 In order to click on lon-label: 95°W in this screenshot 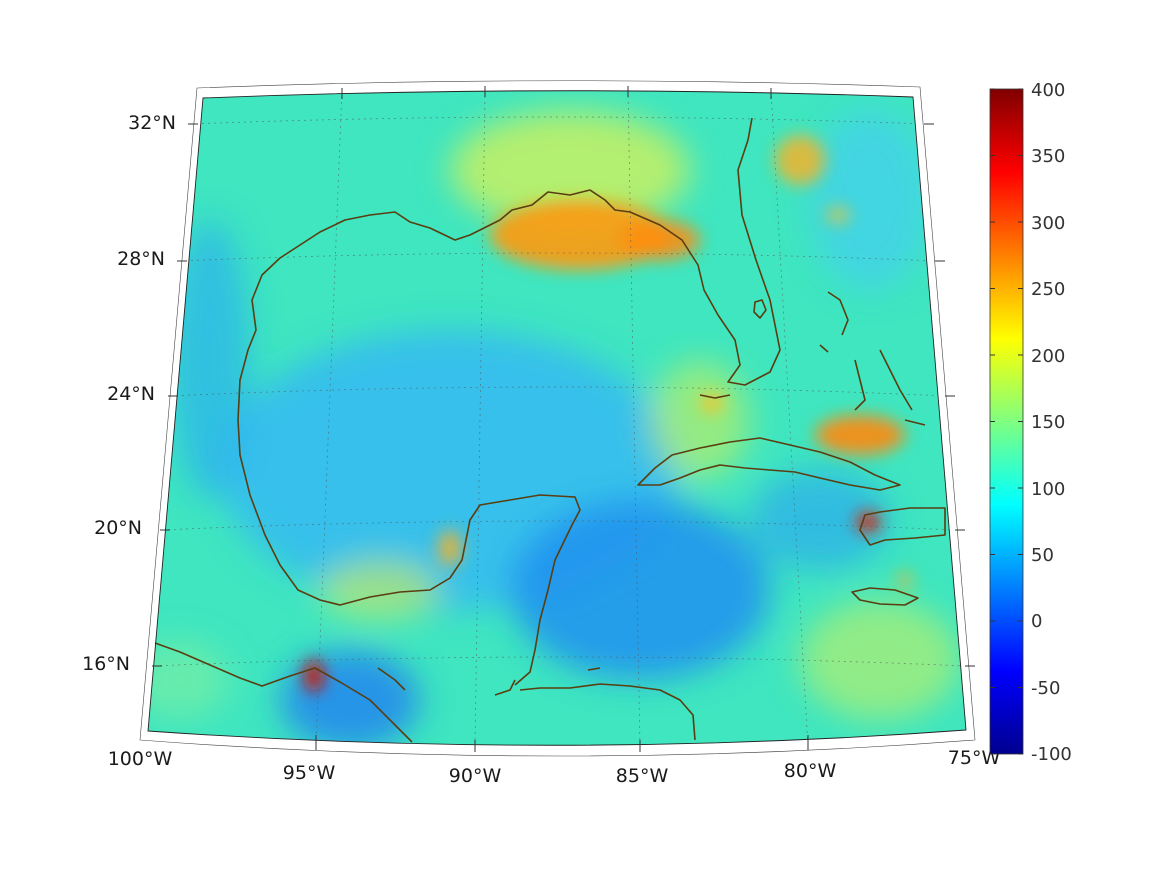, I will do `click(309, 773)`.